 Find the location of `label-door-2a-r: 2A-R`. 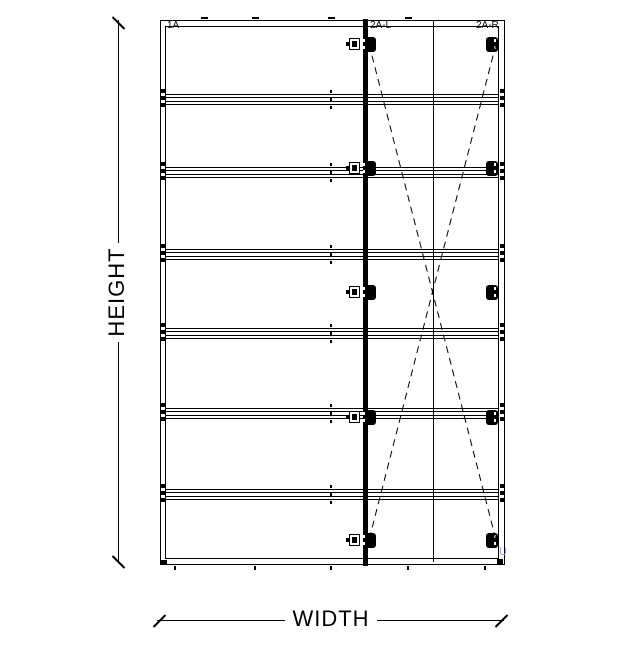

label-door-2a-r: 2A-R is located at coordinates (487, 25).